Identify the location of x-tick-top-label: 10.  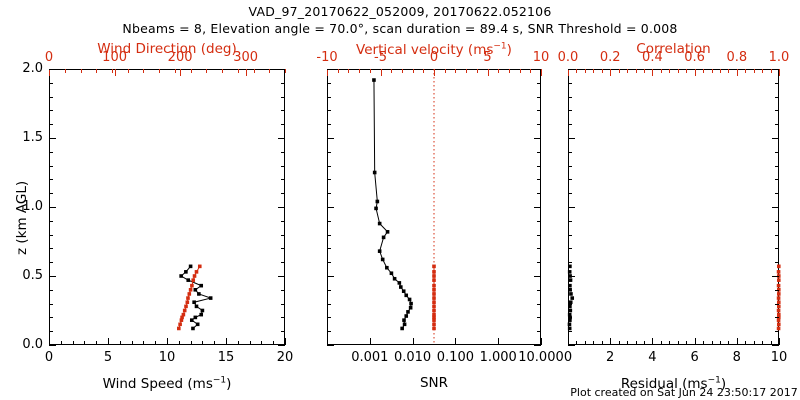
(541, 57).